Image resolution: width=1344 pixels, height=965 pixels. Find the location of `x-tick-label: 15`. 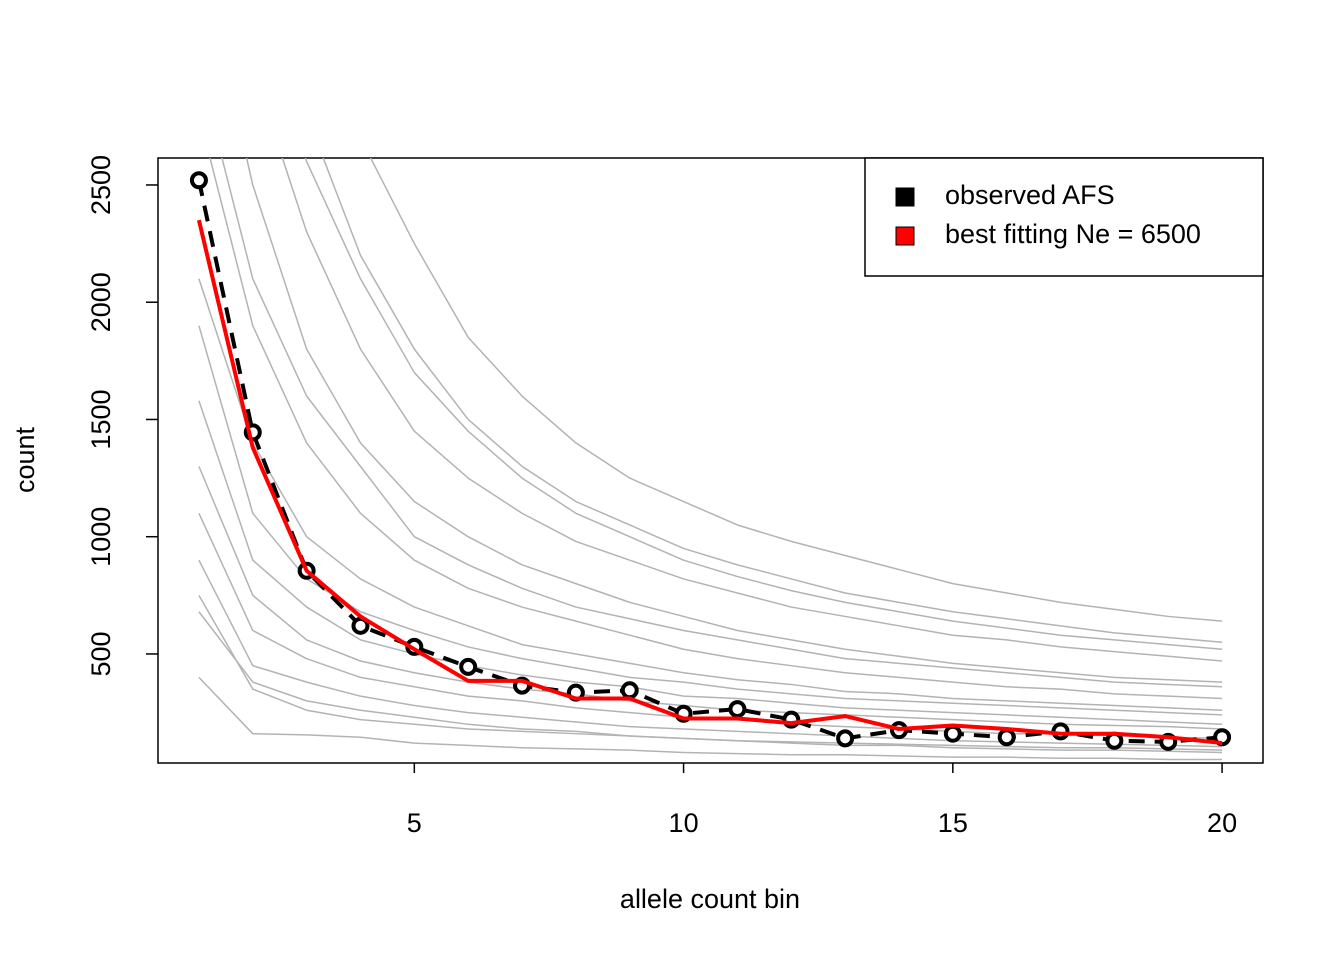

x-tick-label: 15 is located at coordinates (953, 823).